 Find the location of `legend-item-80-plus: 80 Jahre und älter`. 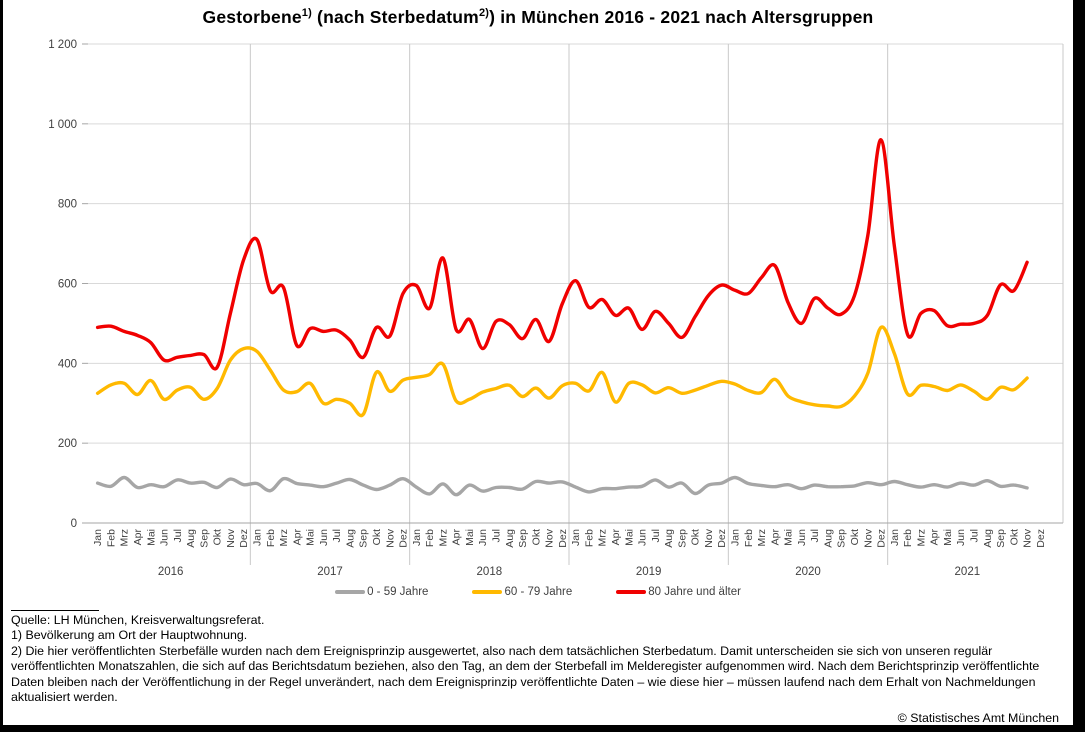

legend-item-80-plus: 80 Jahre und älter is located at coordinates (678, 592).